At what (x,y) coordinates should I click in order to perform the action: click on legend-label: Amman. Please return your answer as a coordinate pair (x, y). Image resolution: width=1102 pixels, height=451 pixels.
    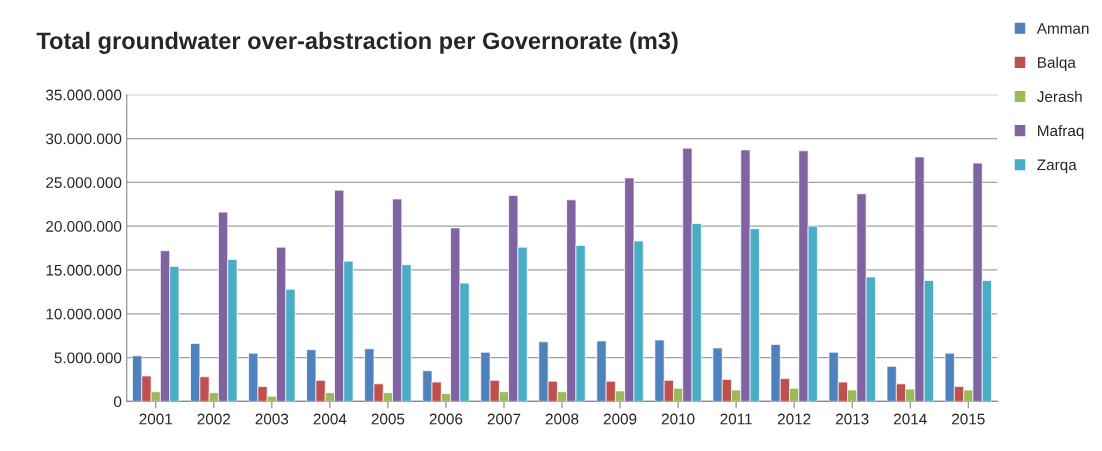
    Looking at the image, I should click on (1062, 28).